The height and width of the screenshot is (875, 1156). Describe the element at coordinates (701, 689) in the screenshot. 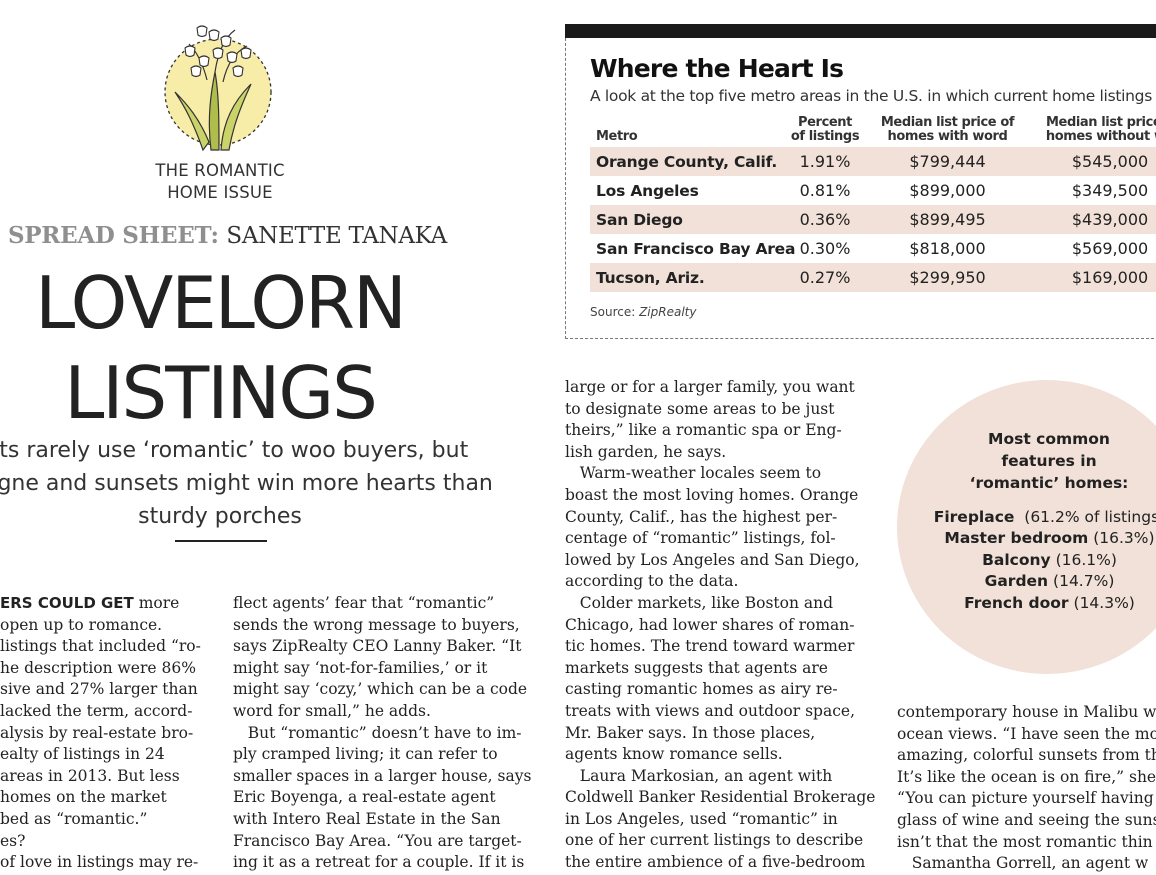

I see `article-line: casting romantic homes as airy re-` at that location.